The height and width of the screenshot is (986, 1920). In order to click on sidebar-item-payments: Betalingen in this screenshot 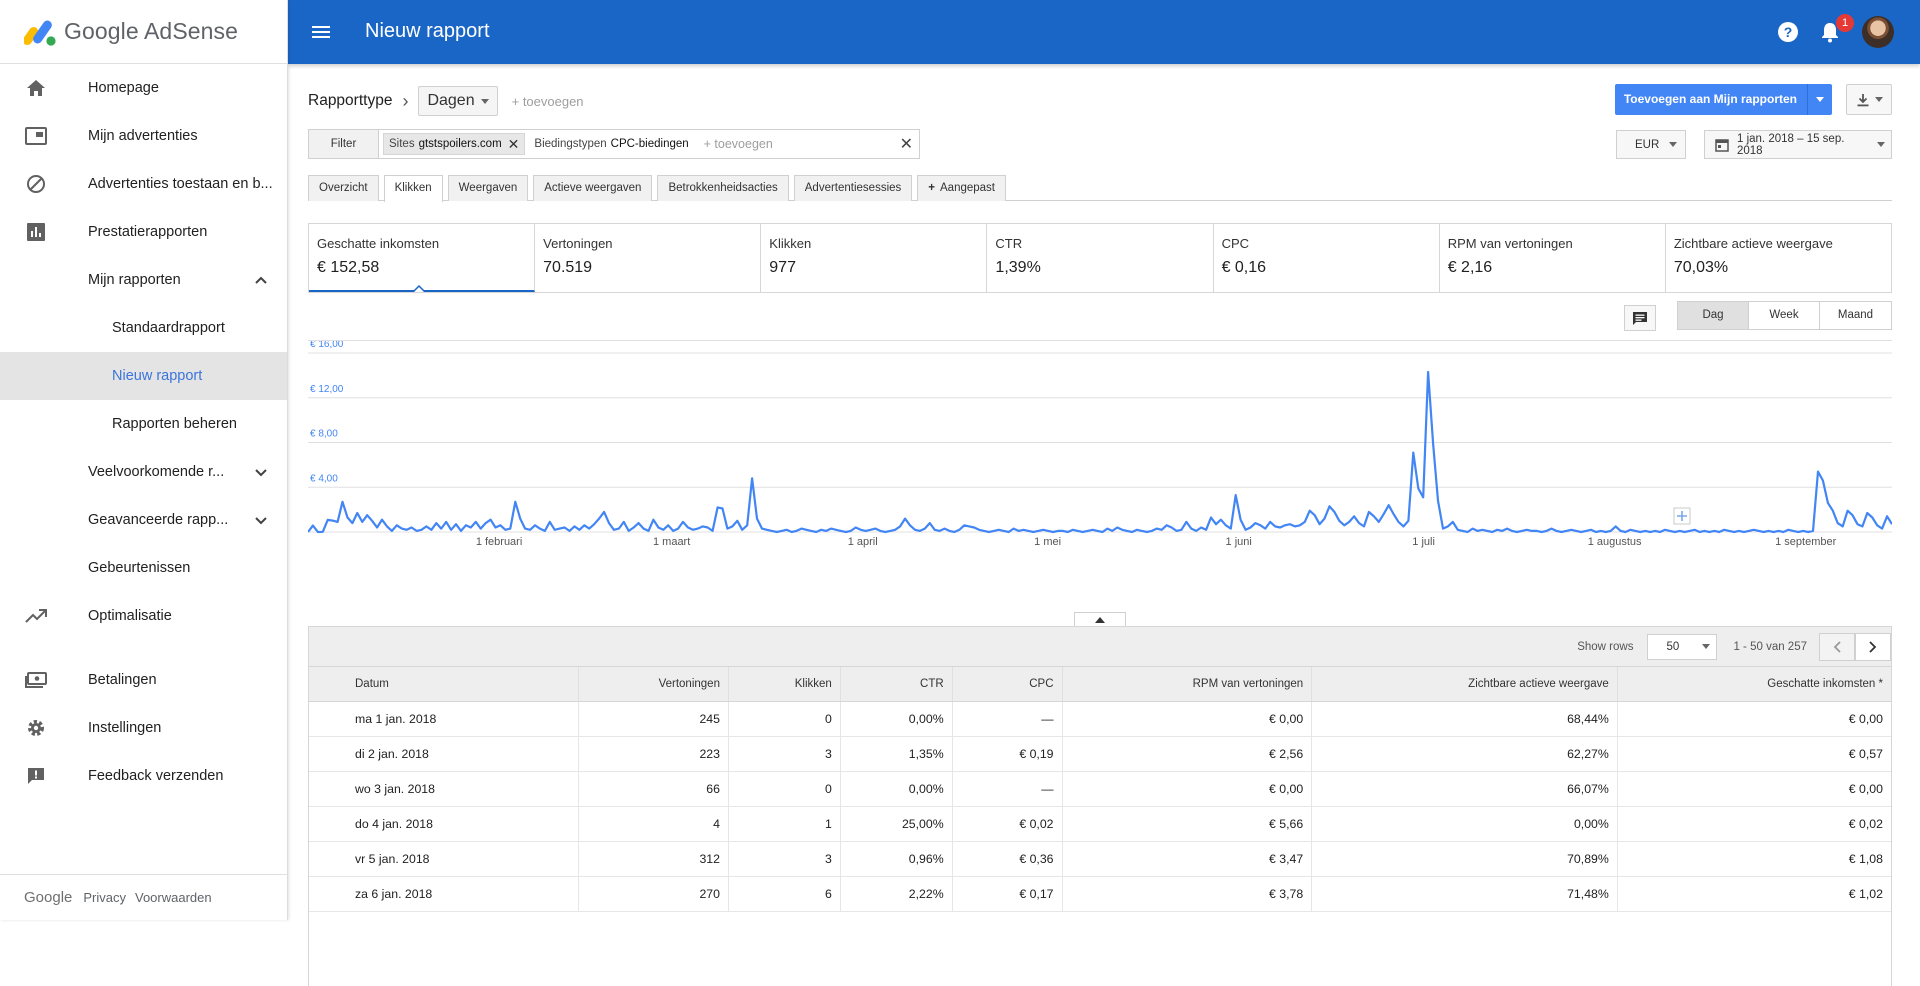, I will do `click(143, 680)`.